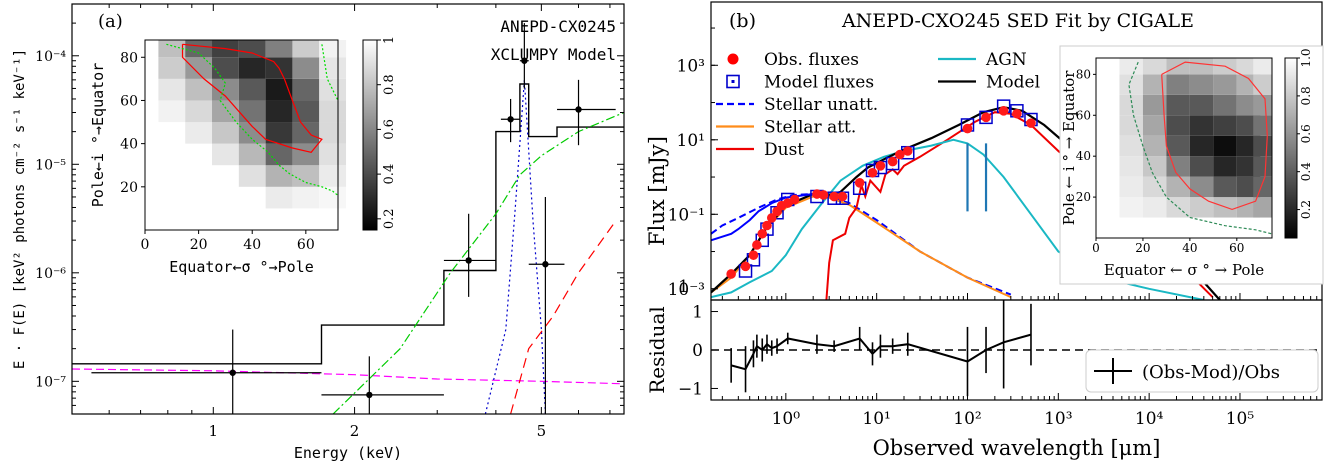 The image size is (1325, 466). I want to click on legend-label: Stellar unatt., so click(821, 105).